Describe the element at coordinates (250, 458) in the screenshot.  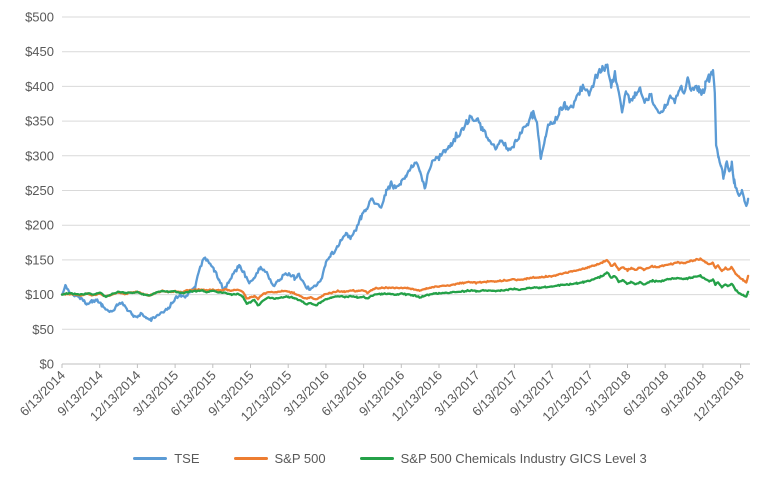
I see `sp500-line-swatch` at that location.